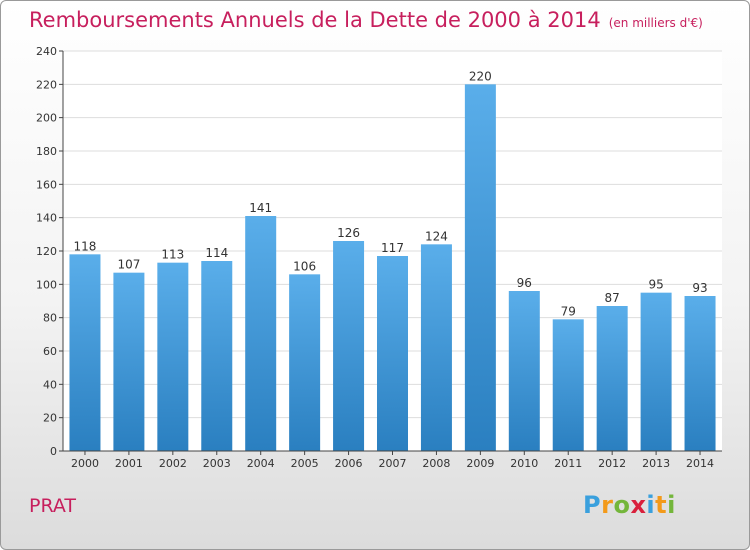  I want to click on bar-value-label: 96, so click(524, 283).